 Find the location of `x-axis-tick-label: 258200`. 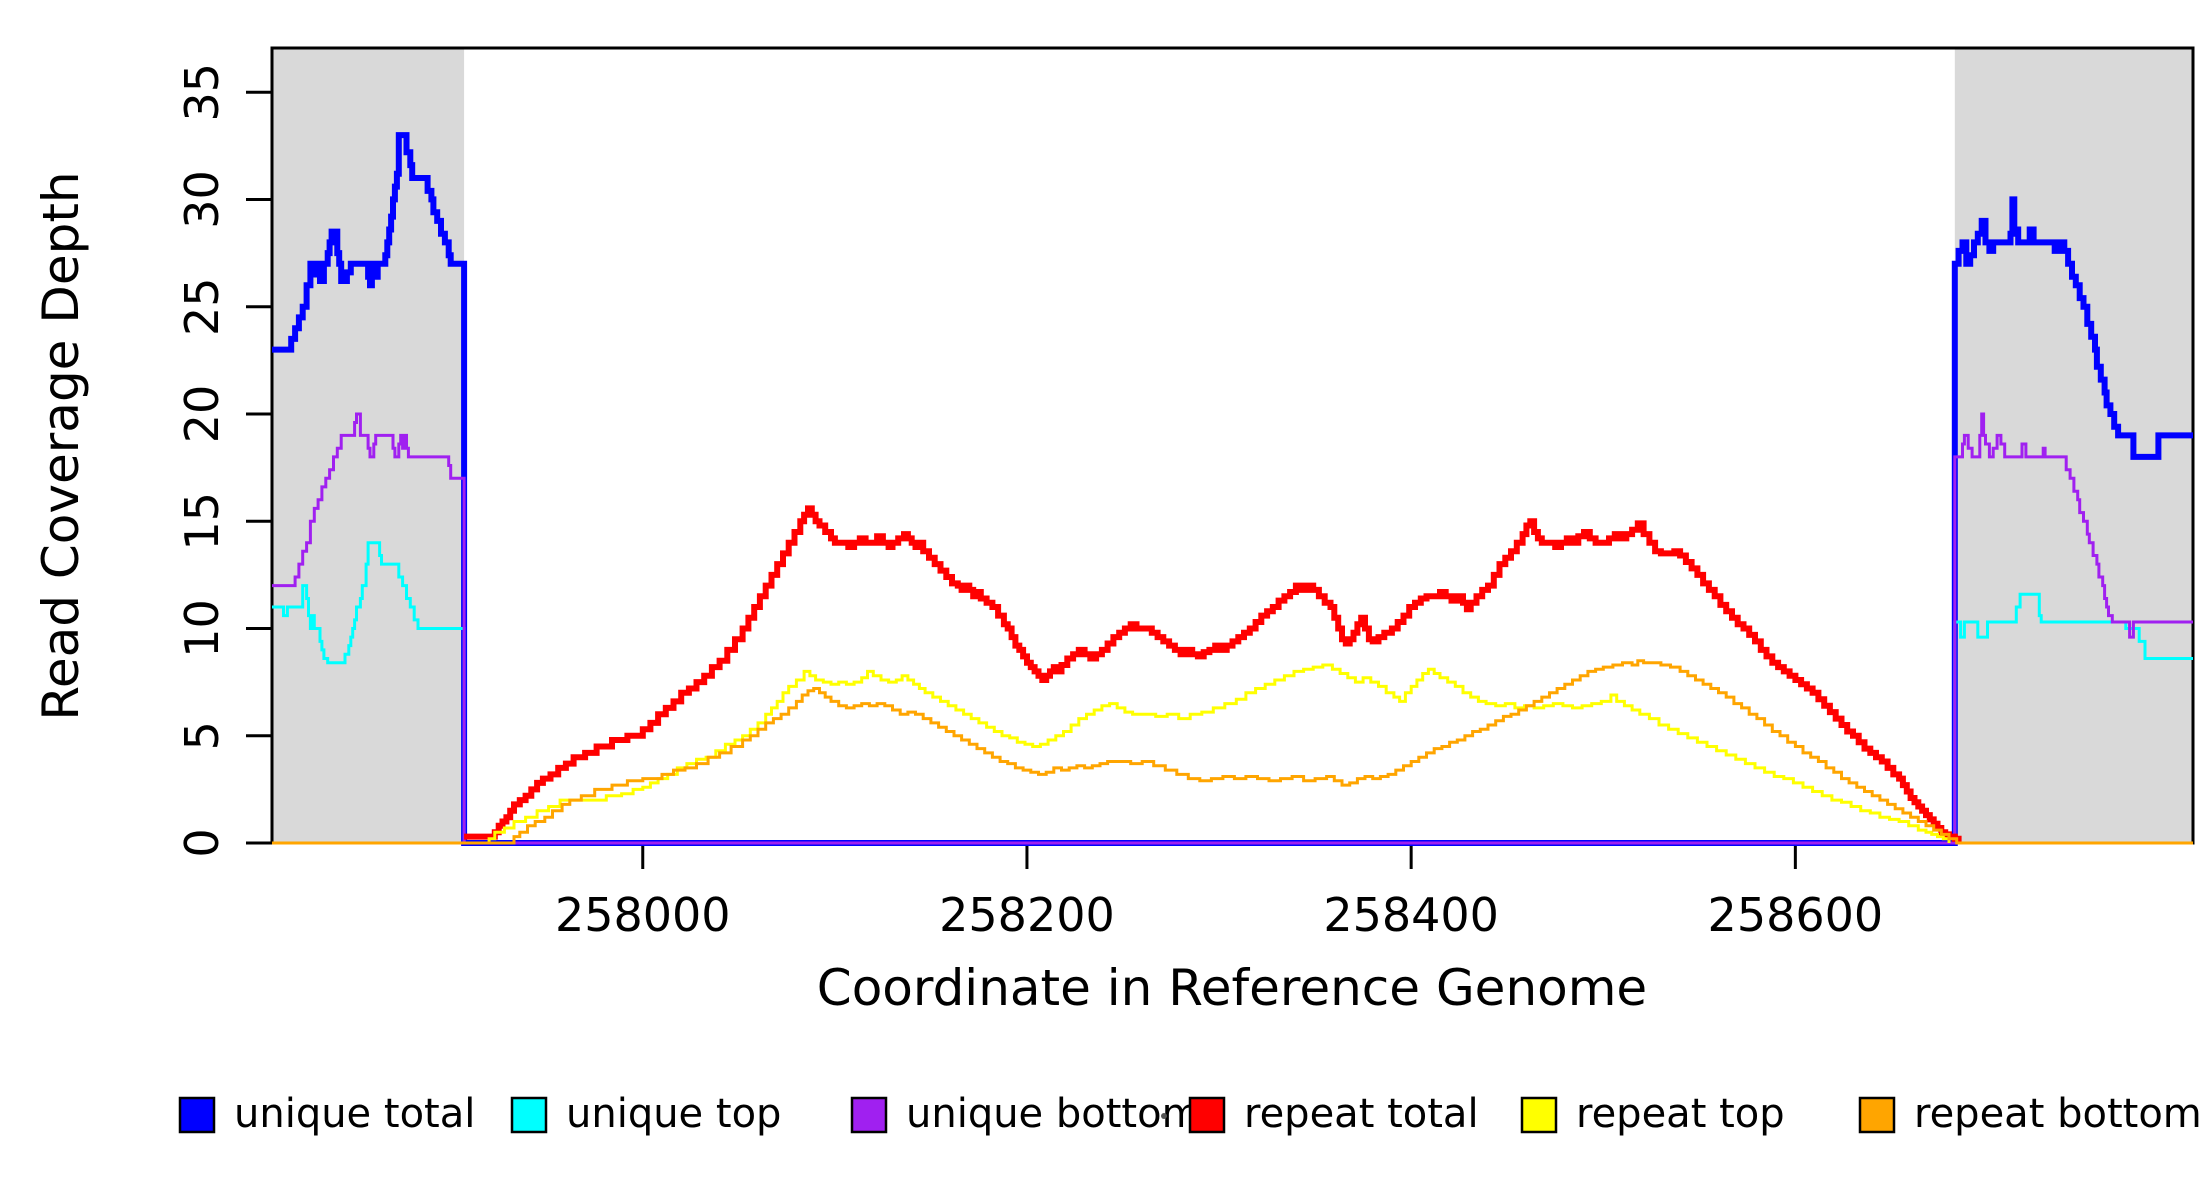

x-axis-tick-label: 258200 is located at coordinates (1027, 915).